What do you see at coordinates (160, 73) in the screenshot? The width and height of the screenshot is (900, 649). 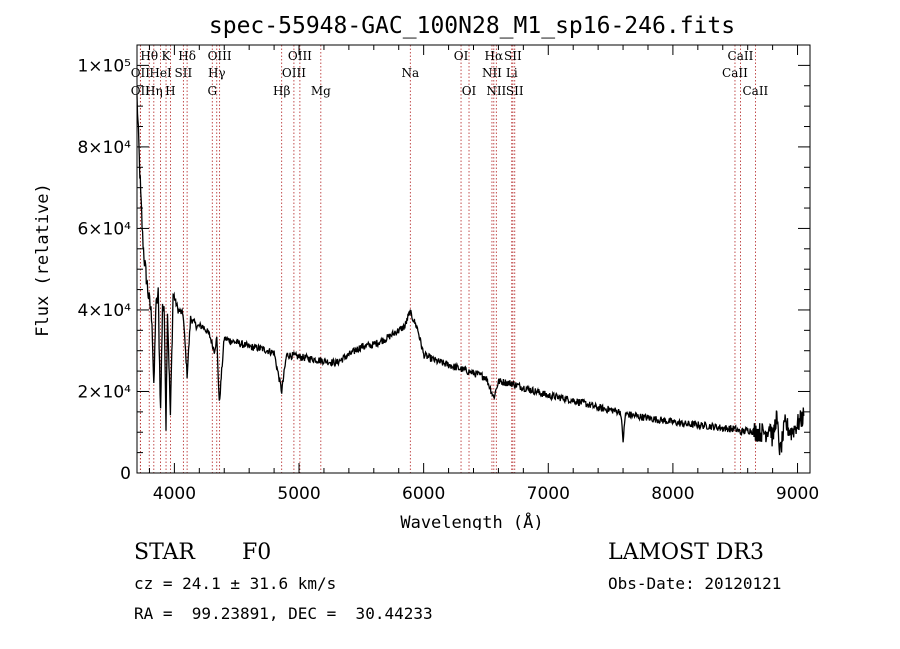 I see `line-marker-label: HeI` at bounding box center [160, 73].